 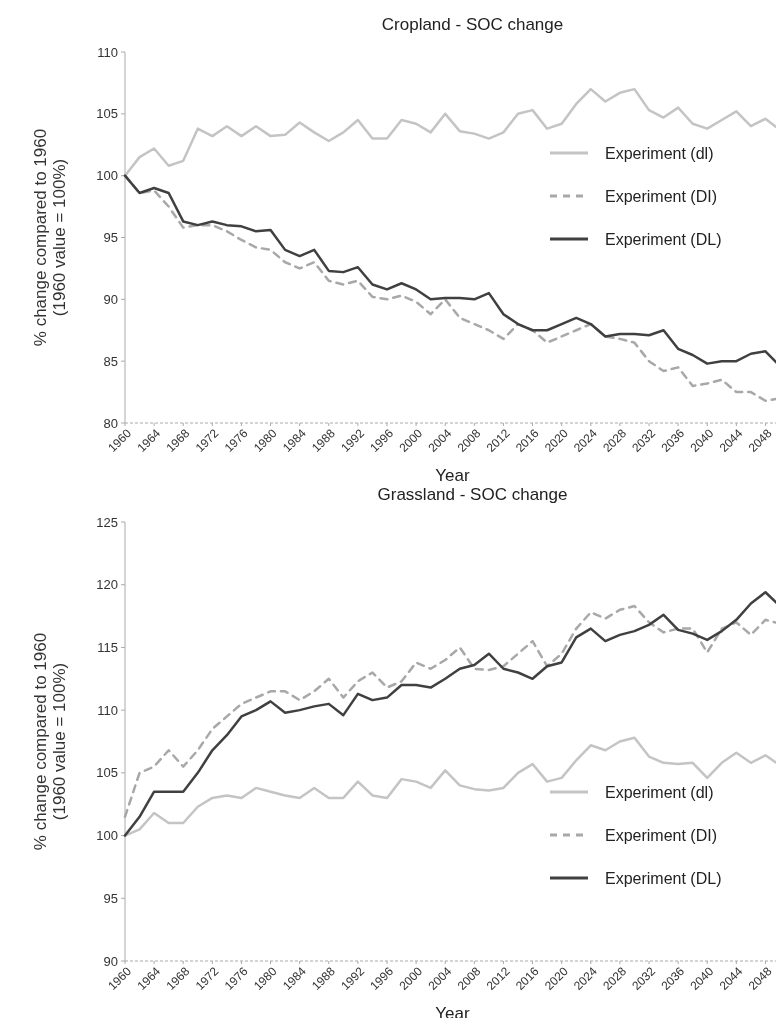 What do you see at coordinates (107, 585) in the screenshot?
I see `y-tick-label: 120` at bounding box center [107, 585].